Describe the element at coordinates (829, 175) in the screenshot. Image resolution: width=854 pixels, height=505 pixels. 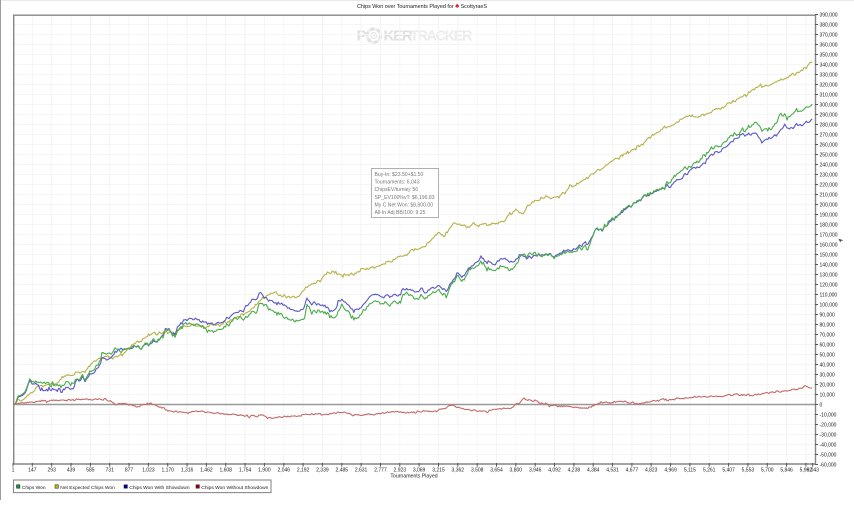
I see `svg-text: 230,000` at that location.